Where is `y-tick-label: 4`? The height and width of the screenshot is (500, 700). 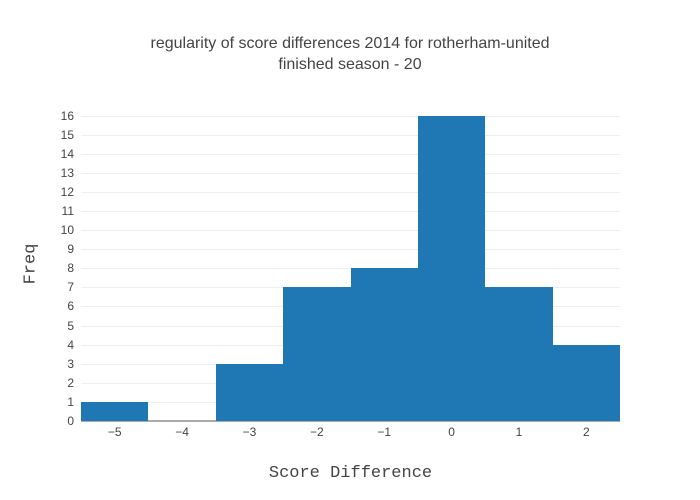
y-tick-label: 4 is located at coordinates (70, 344).